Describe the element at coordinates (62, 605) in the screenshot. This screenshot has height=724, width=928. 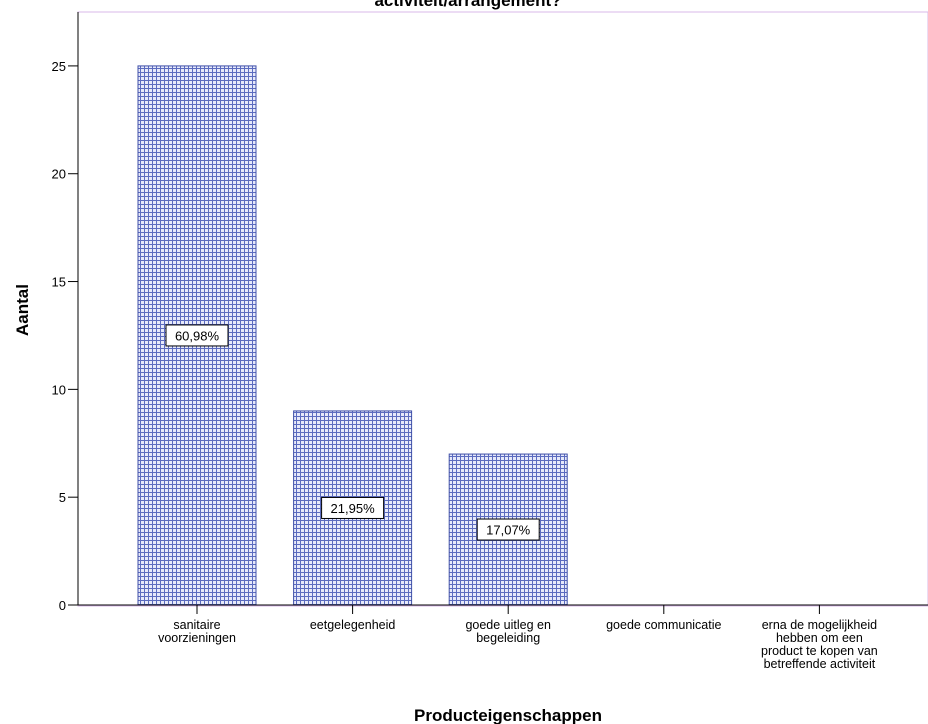
I see `y-tick-label: 0` at that location.